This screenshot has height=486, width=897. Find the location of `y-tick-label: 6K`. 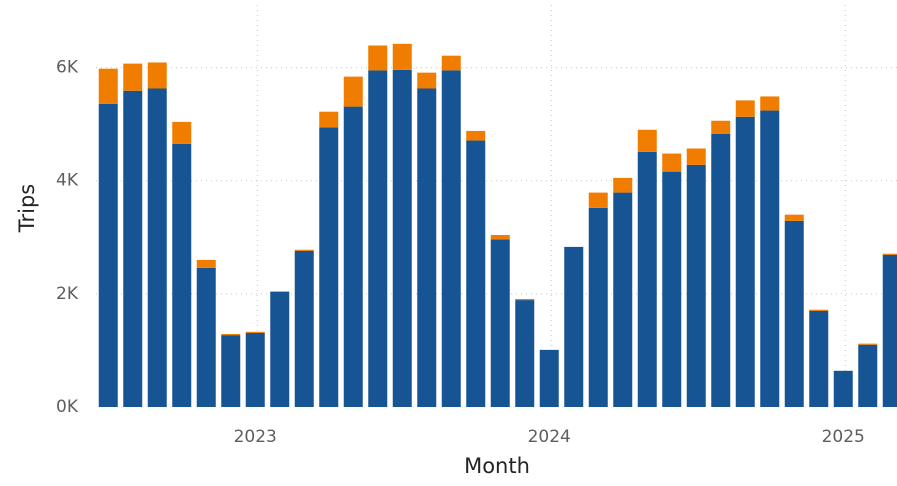

y-tick-label: 6K is located at coordinates (67, 68).